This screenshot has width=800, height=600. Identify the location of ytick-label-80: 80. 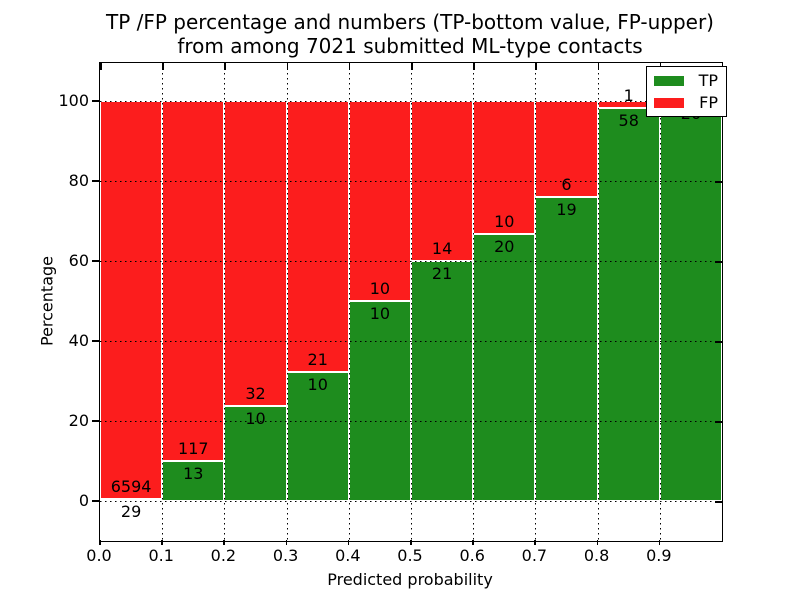
(78, 180).